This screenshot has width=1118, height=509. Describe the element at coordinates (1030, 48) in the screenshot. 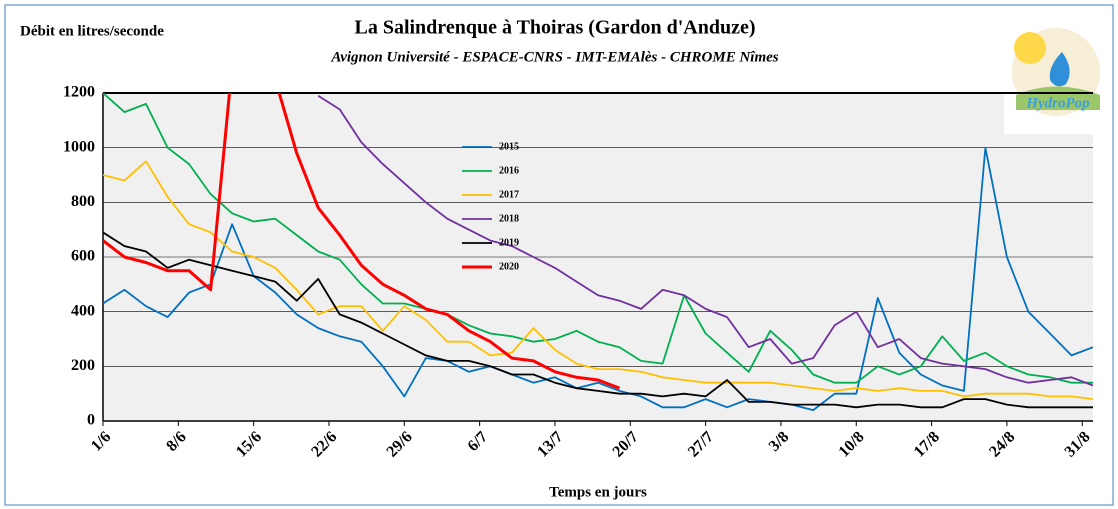

I see `logo-sun` at that location.